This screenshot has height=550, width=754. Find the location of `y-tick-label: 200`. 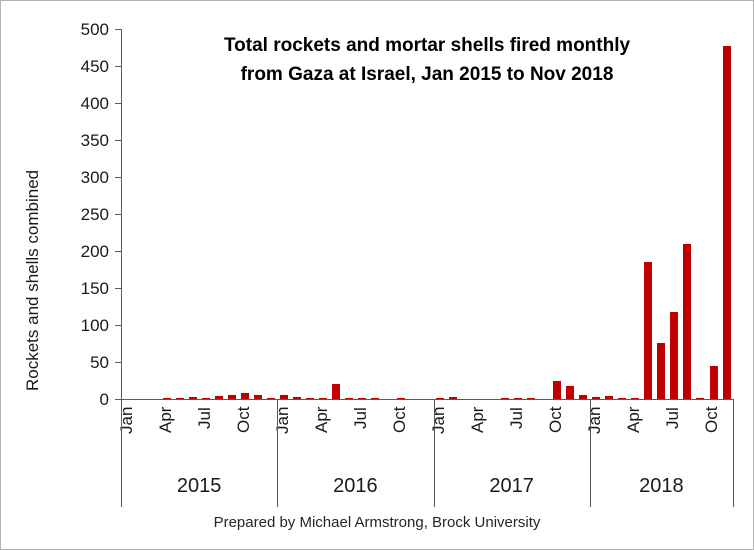

y-tick-label: 200 is located at coordinates (94, 251).